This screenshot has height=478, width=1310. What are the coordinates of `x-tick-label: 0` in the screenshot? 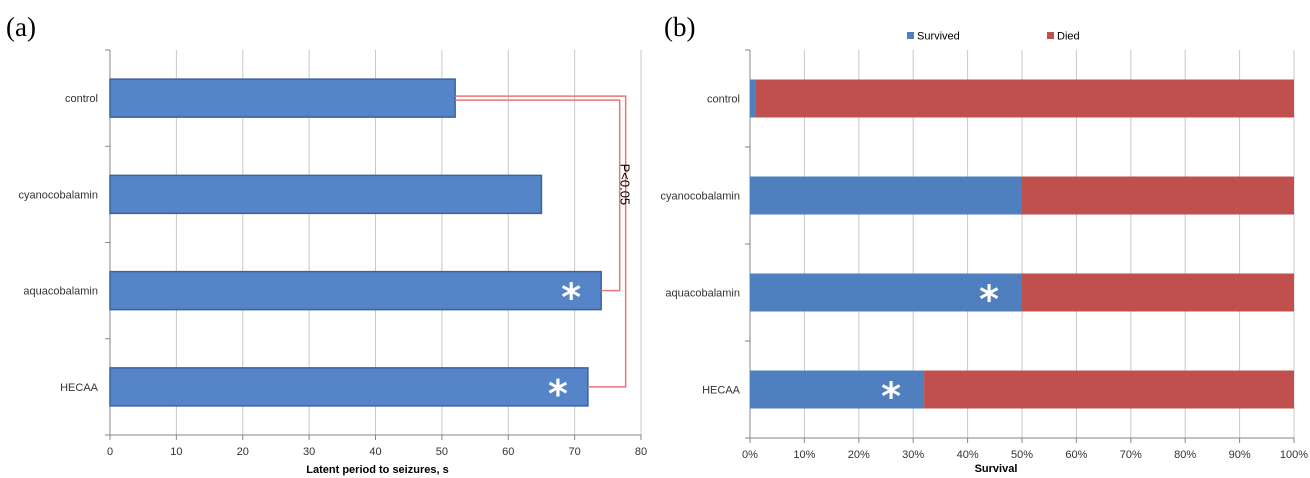 It's located at (110, 452).